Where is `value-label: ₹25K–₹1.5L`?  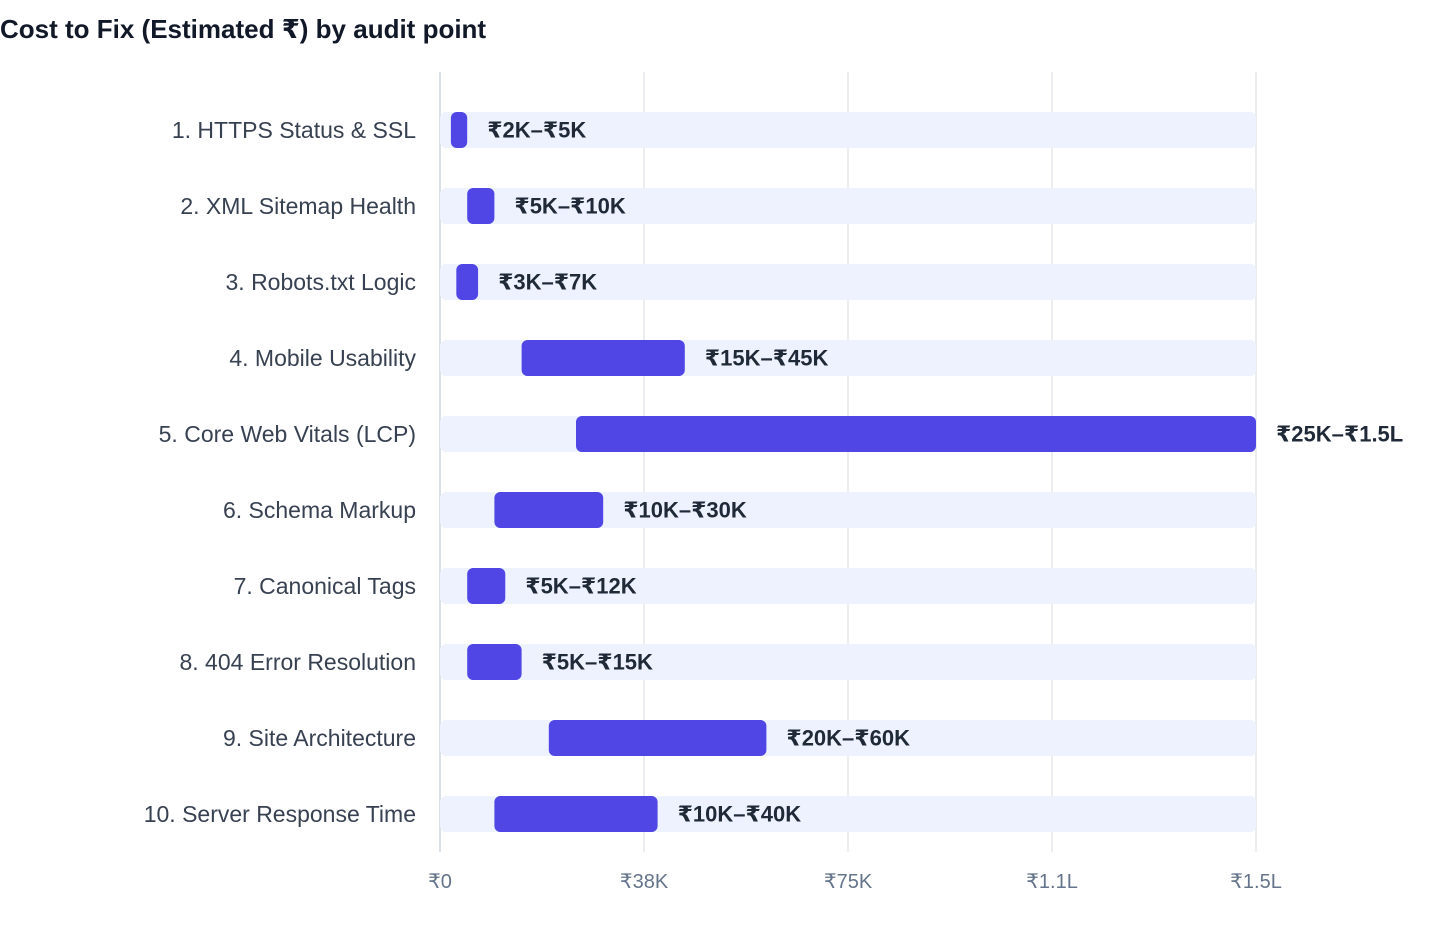
value-label: ₹25K–₹1.5L is located at coordinates (1339, 434).